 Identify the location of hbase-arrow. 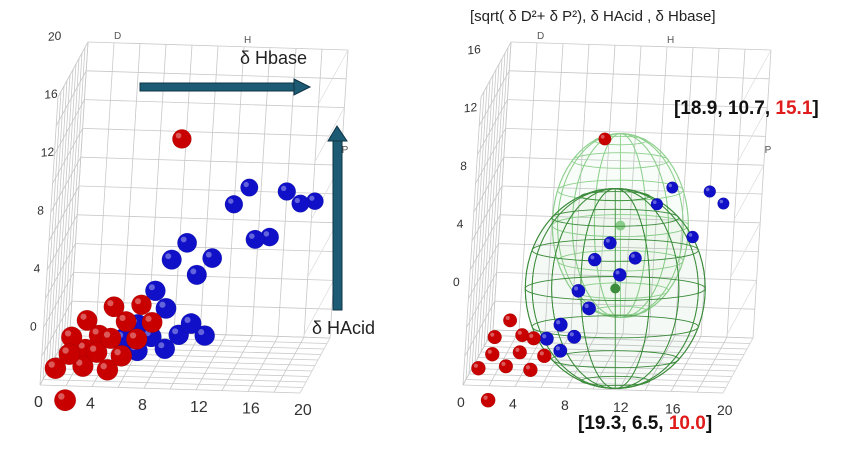
(225, 87).